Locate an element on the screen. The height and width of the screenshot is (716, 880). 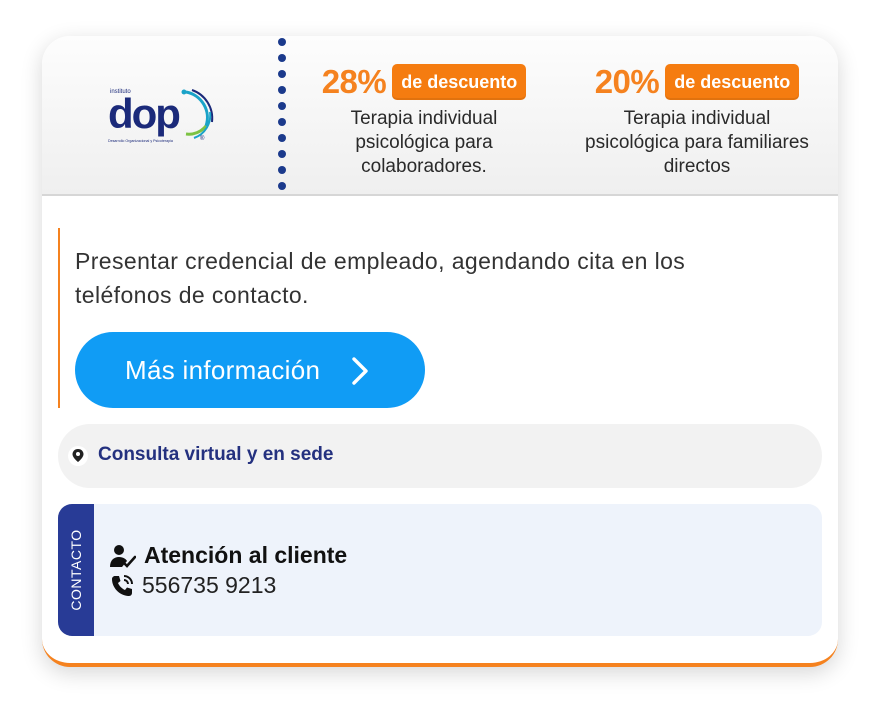
contact-phone: 556735 9213 is located at coordinates (209, 585).